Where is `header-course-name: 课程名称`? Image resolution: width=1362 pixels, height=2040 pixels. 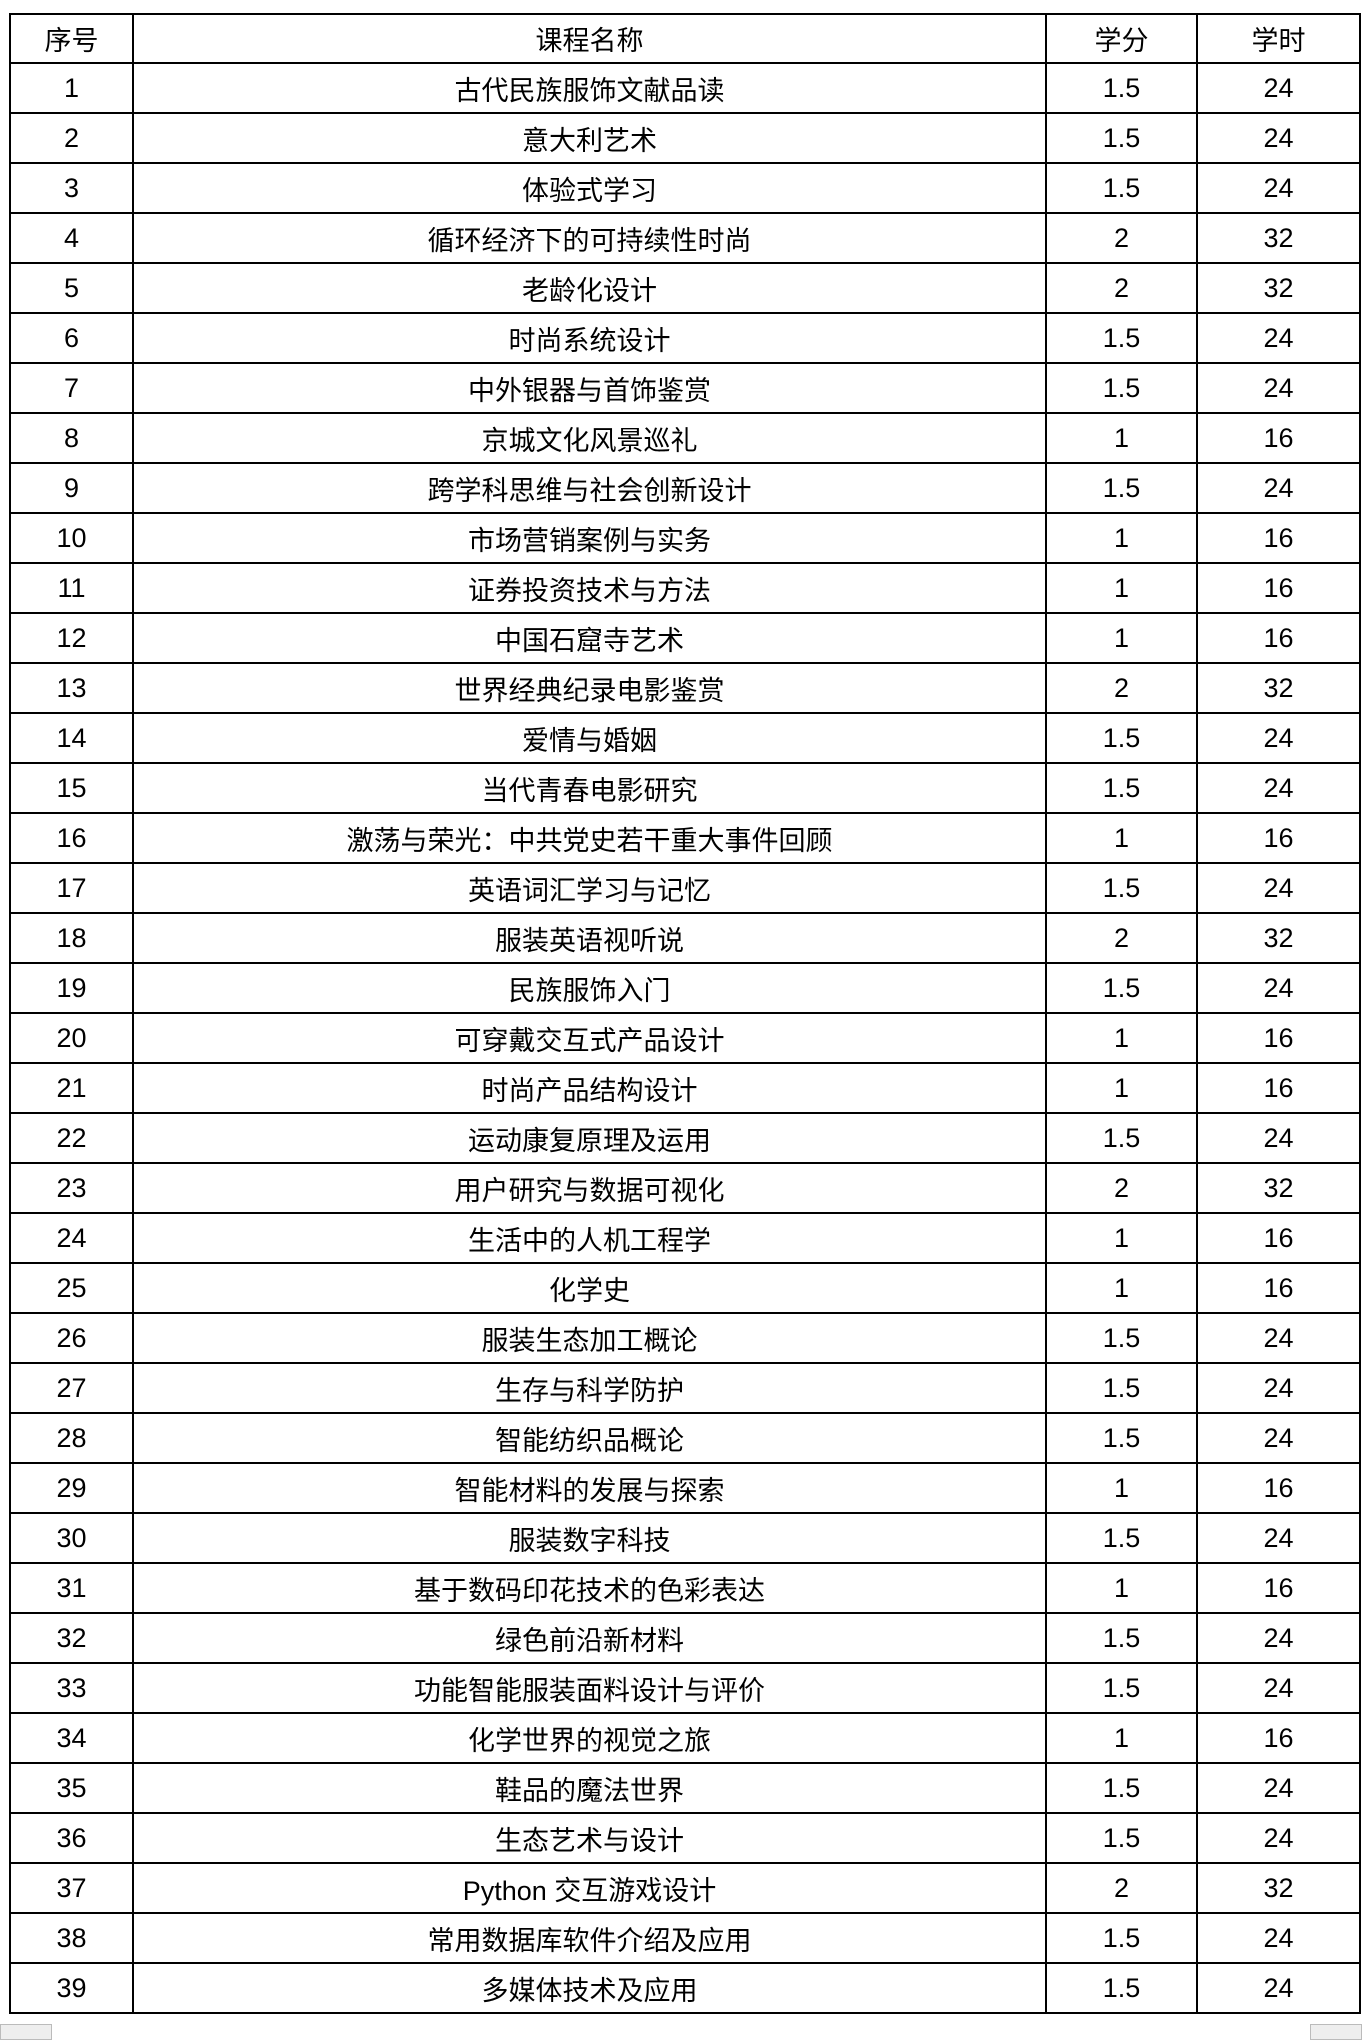
header-course-name: 课程名称 is located at coordinates (589, 38).